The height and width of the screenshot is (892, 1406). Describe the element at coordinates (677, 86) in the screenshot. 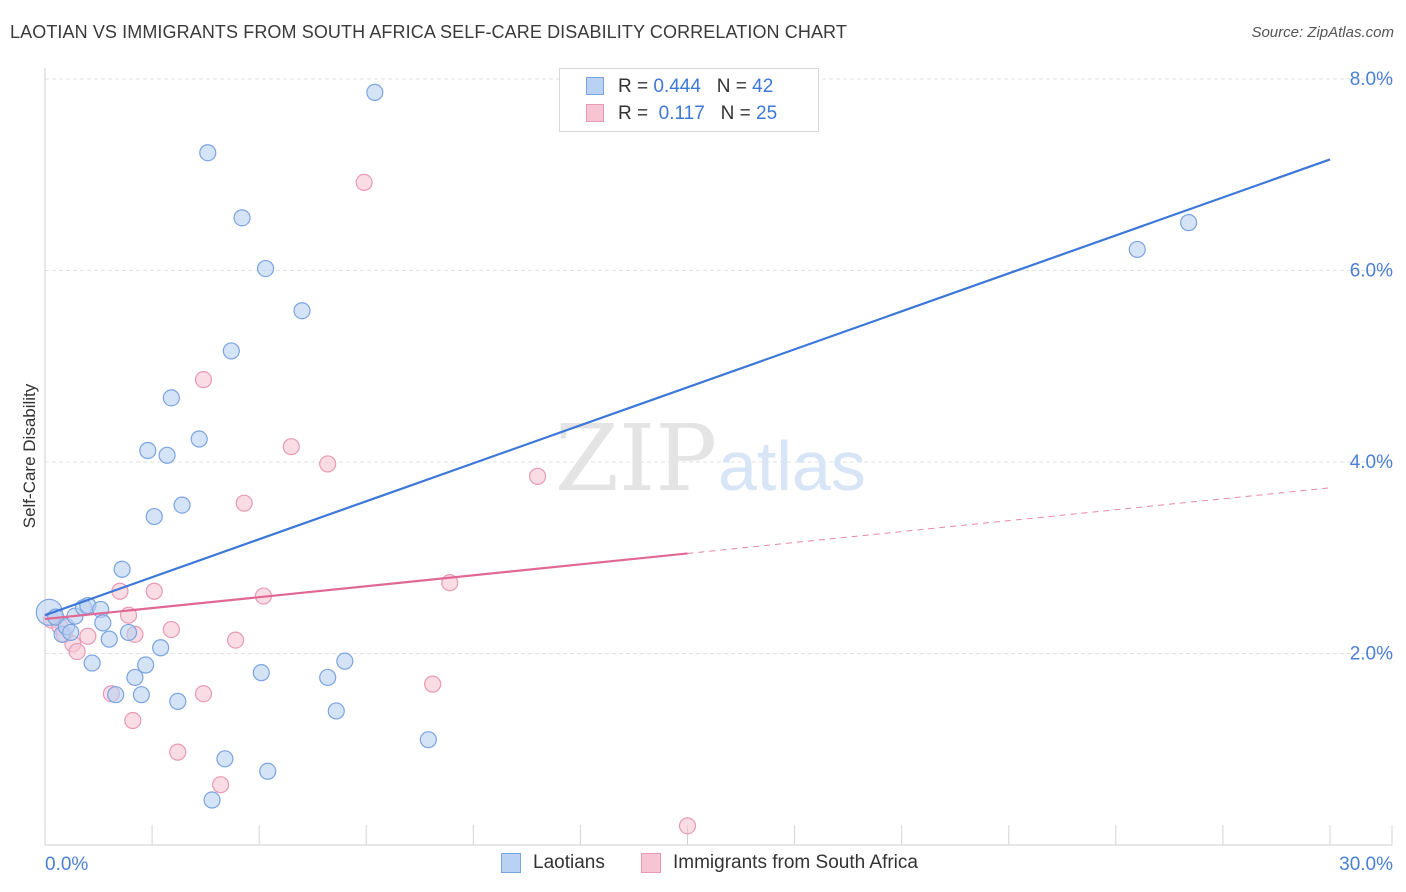

I see `legend-r-value: 0.444` at that location.